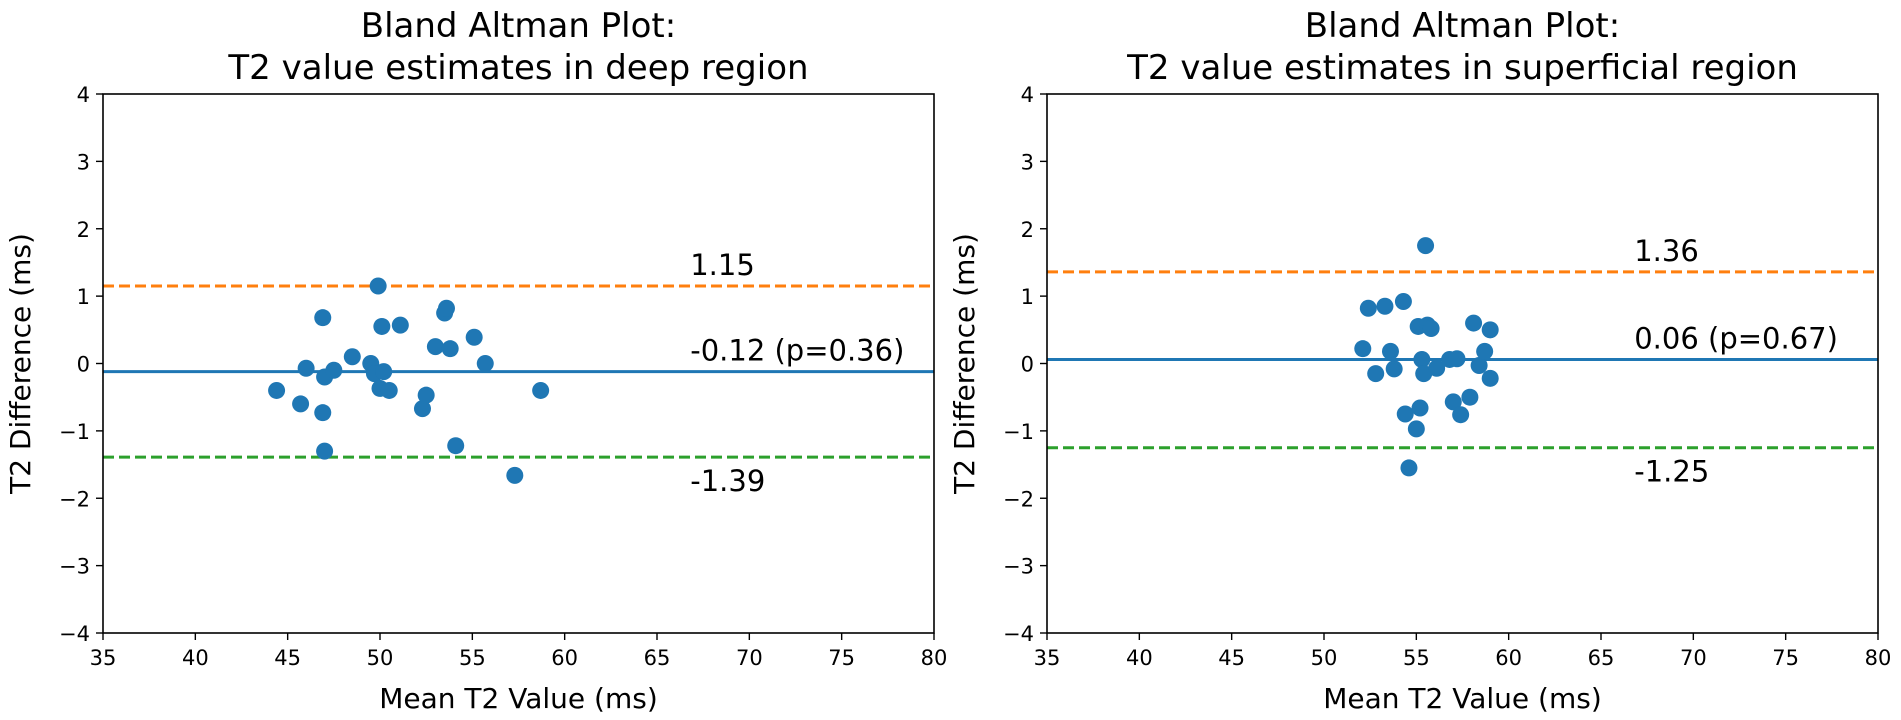 This screenshot has width=1901, height=720. What do you see at coordinates (722, 265) in the screenshot?
I see `reference-line-label: 1.15` at bounding box center [722, 265].